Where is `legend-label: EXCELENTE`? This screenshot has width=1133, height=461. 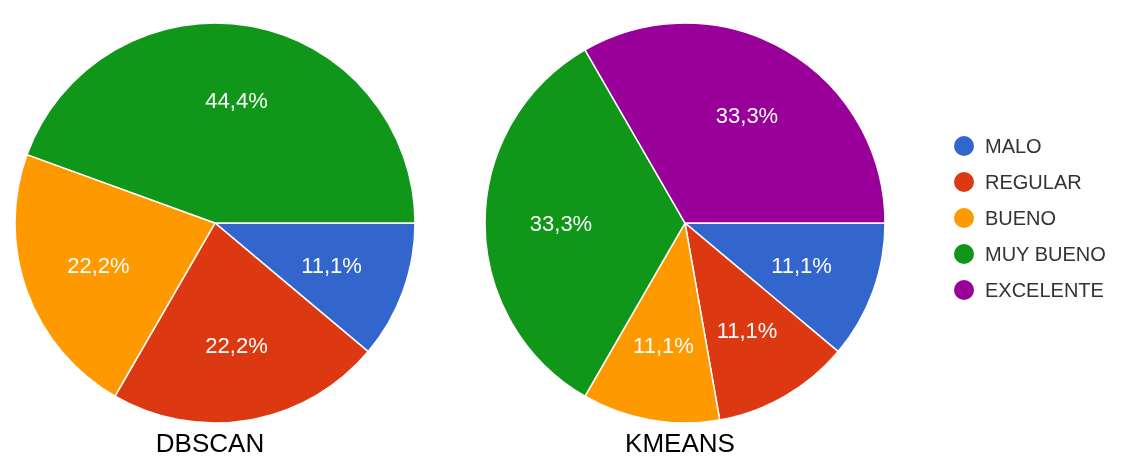 legend-label: EXCELENTE is located at coordinates (1044, 290).